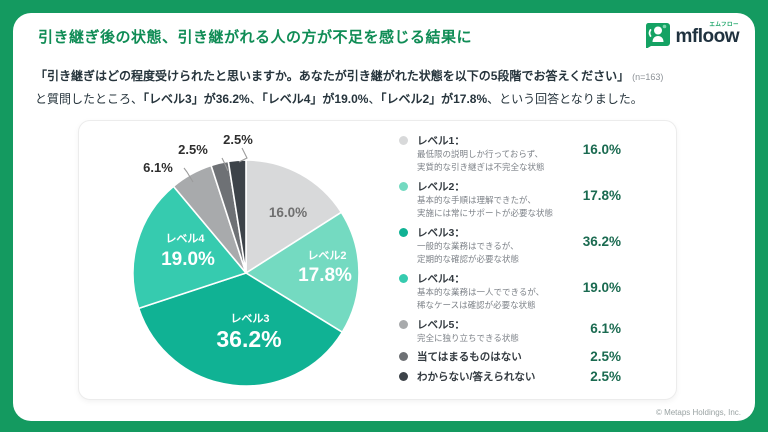 The width and height of the screenshot is (768, 432). Describe the element at coordinates (326, 256) in the screenshot. I see `pie-label: レベル2` at that location.